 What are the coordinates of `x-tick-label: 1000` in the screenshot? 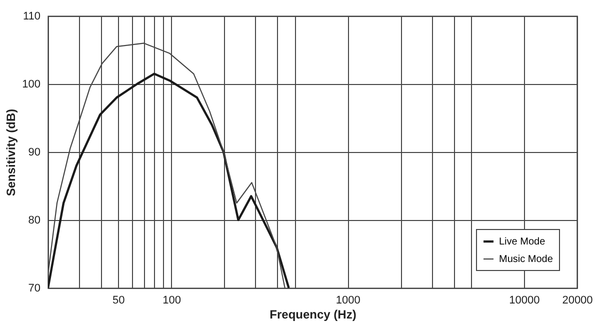 It's located at (348, 300).